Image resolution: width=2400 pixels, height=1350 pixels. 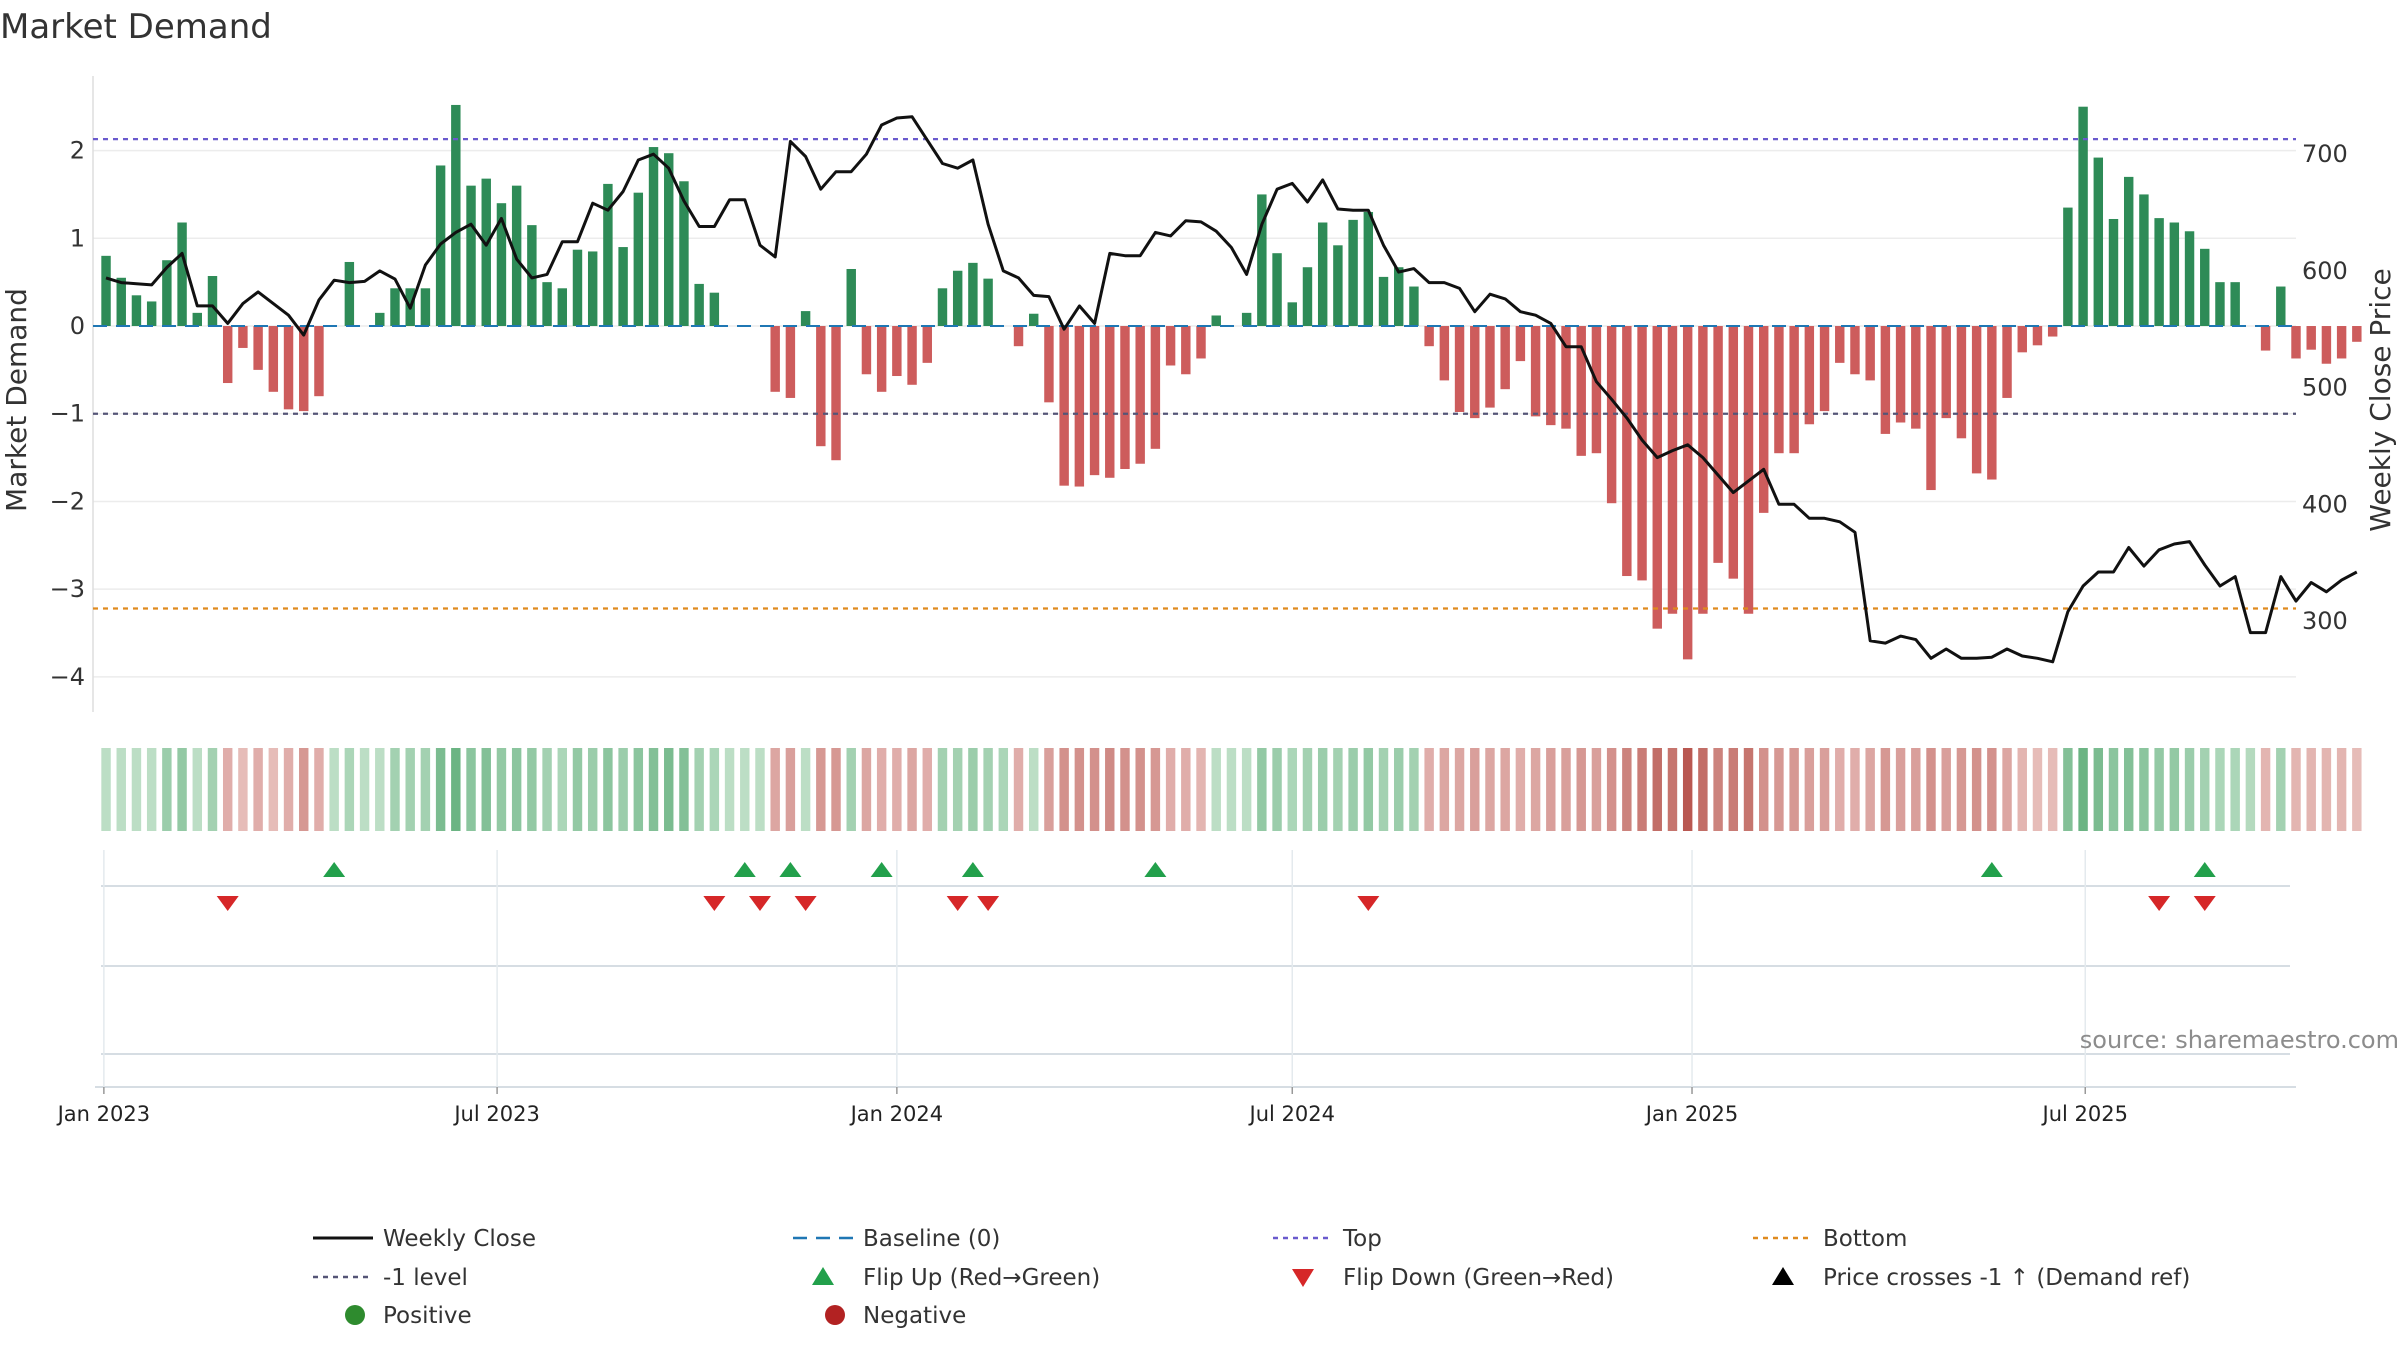 I want to click on chart-title: Market Demand, so click(x=136, y=27).